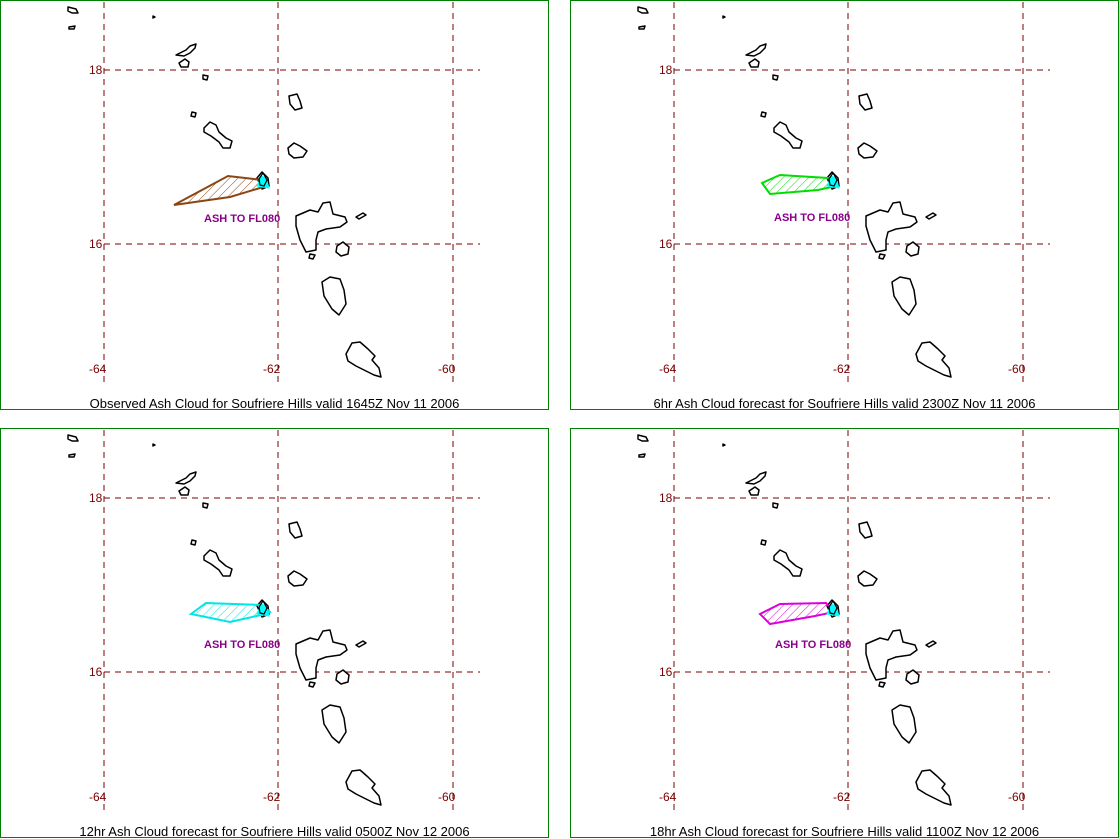 This screenshot has width=1119, height=839. What do you see at coordinates (230, 612) in the screenshot?
I see `ash-cloud-polygon` at bounding box center [230, 612].